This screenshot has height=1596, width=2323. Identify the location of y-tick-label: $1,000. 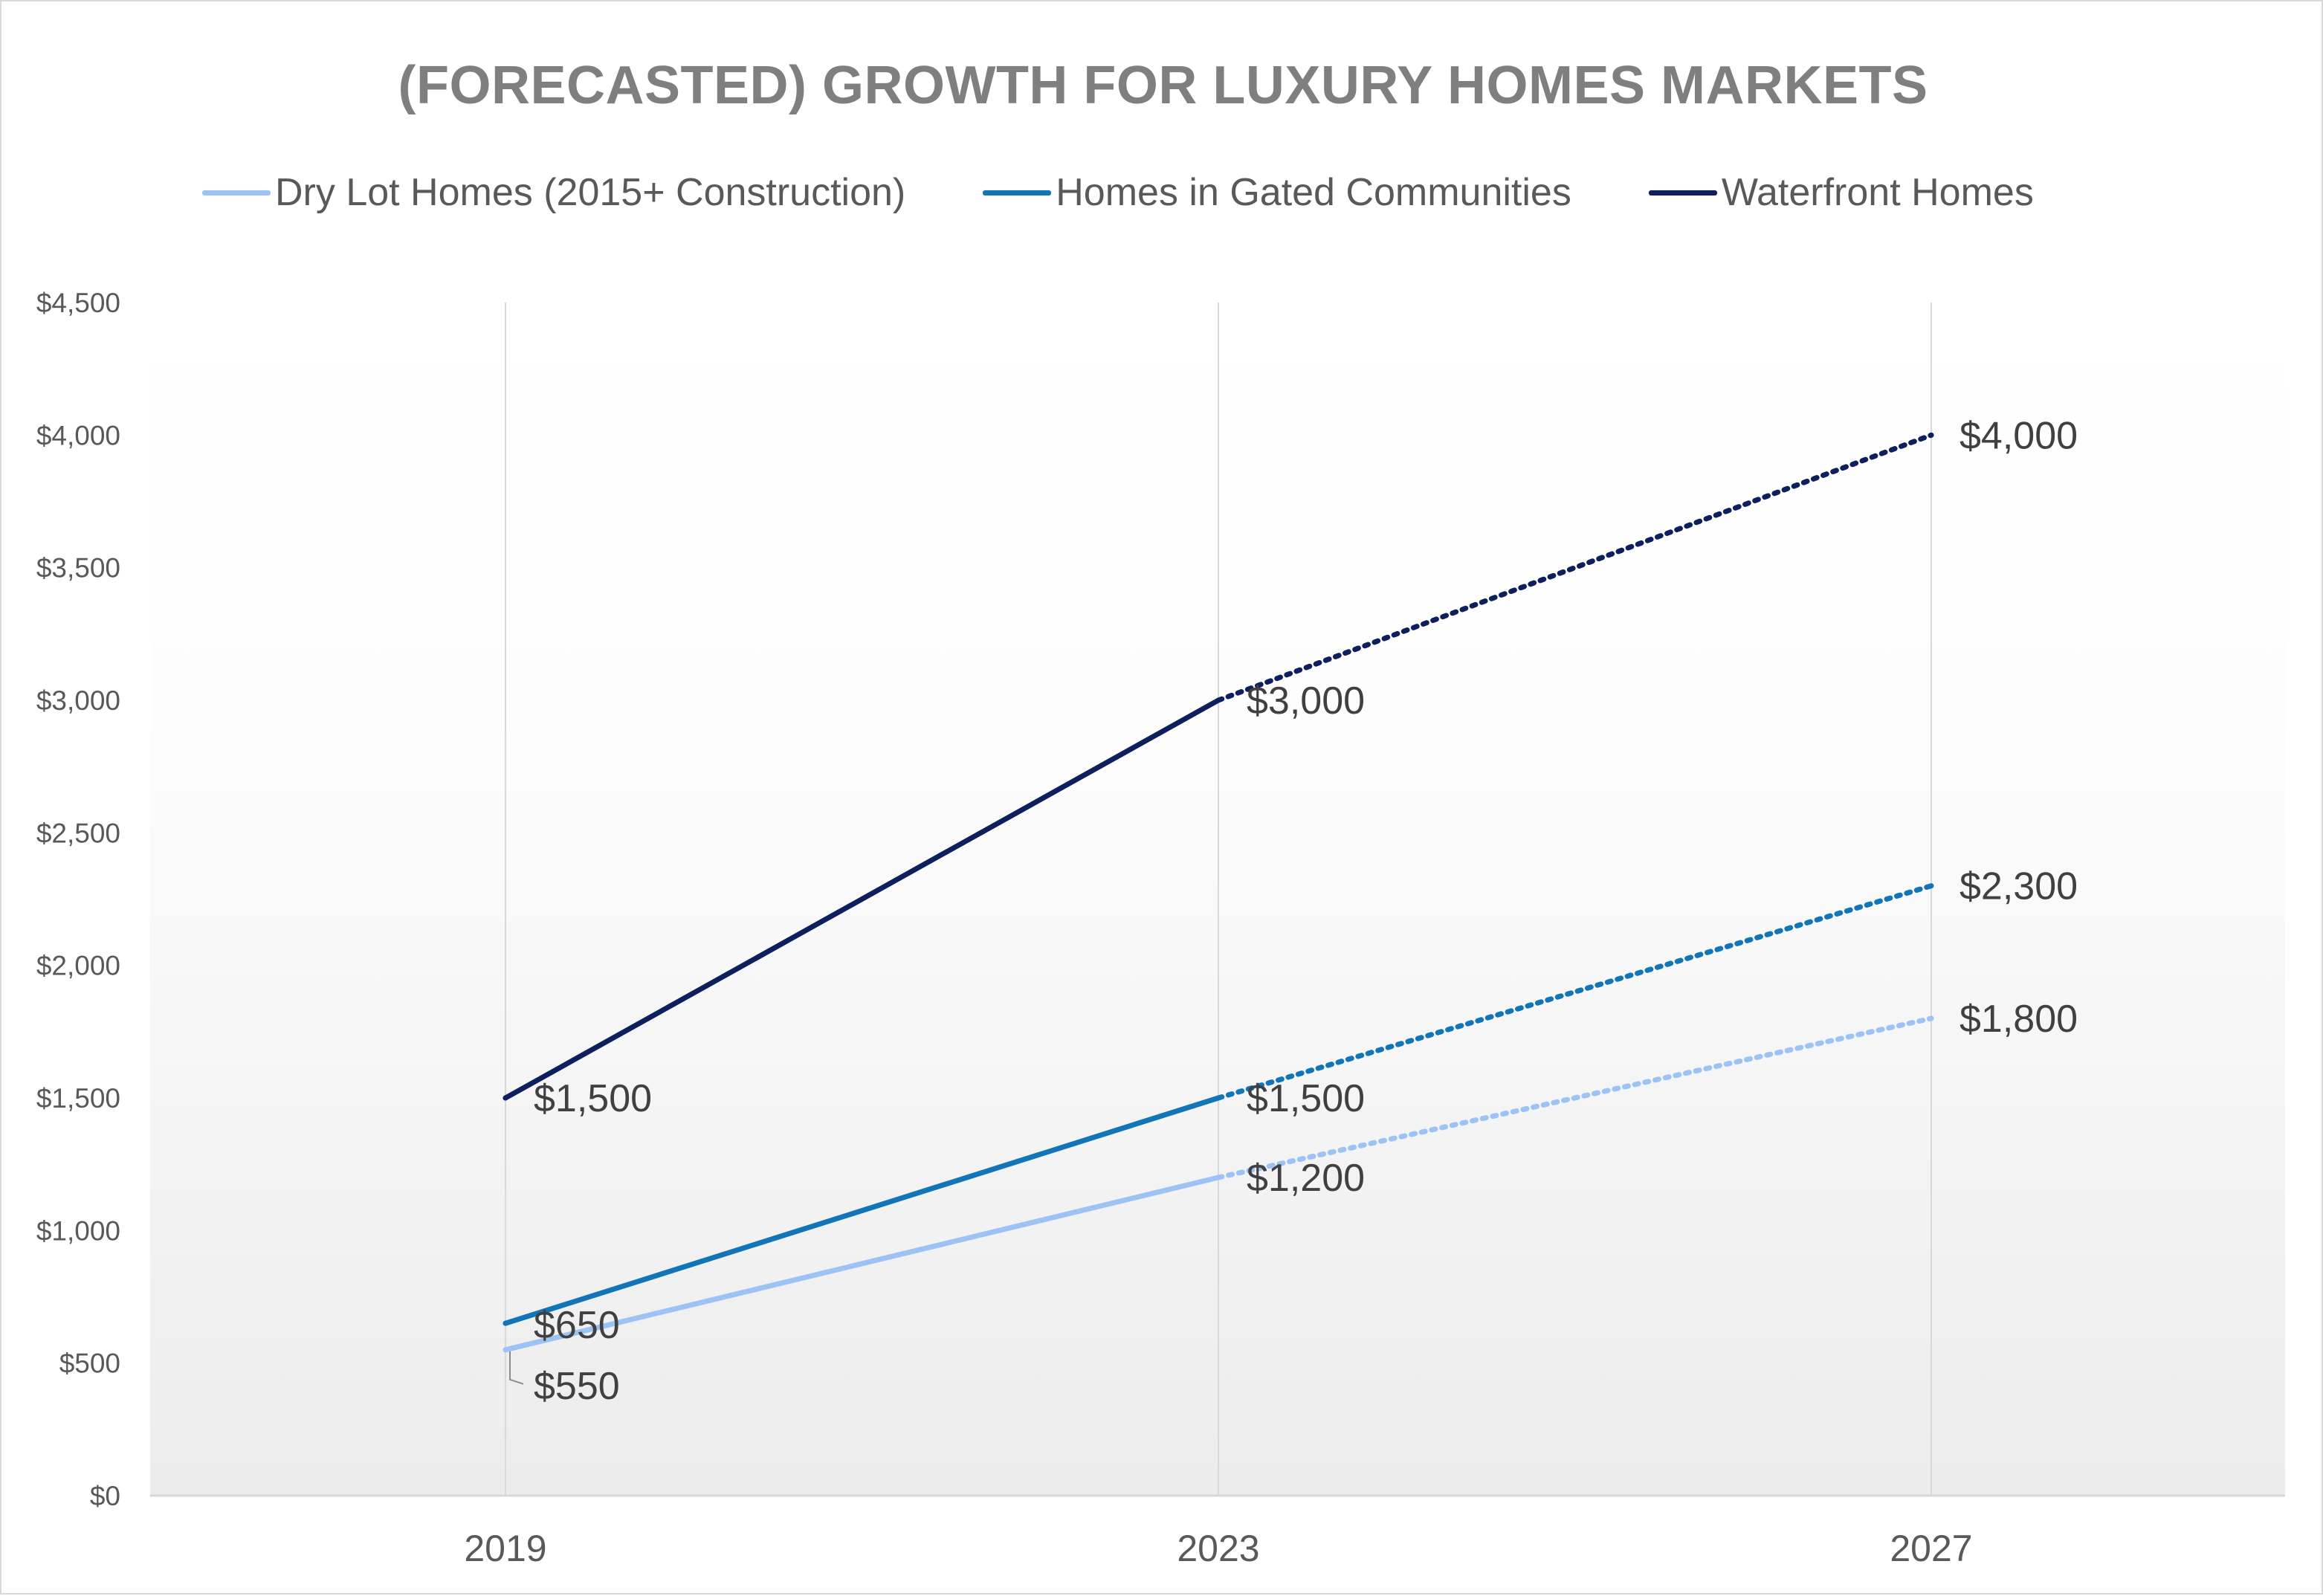
(78, 1231).